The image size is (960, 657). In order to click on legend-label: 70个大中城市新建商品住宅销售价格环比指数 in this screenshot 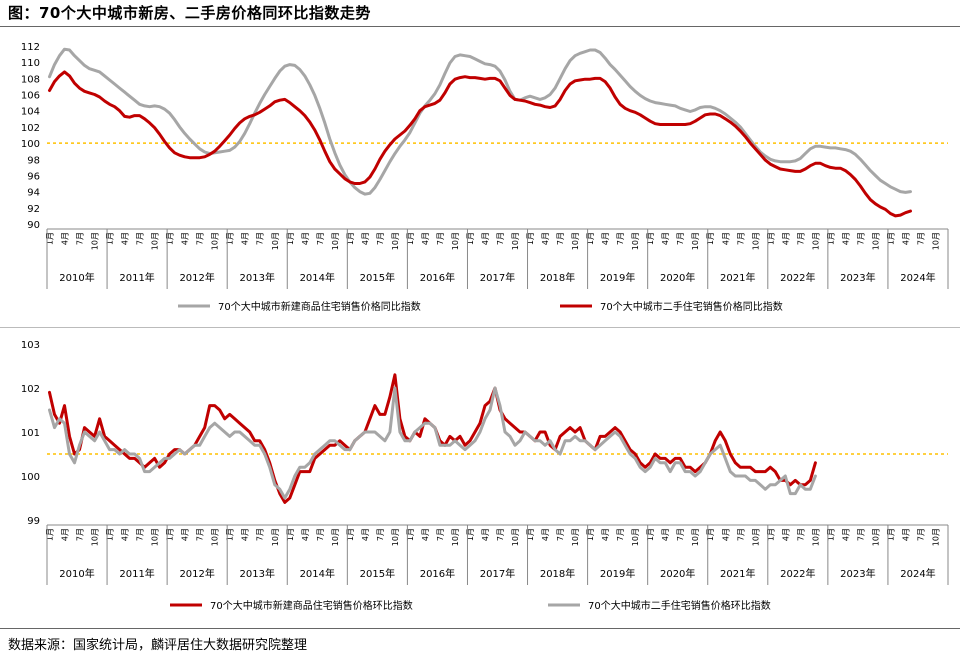, I will do `click(311, 605)`.